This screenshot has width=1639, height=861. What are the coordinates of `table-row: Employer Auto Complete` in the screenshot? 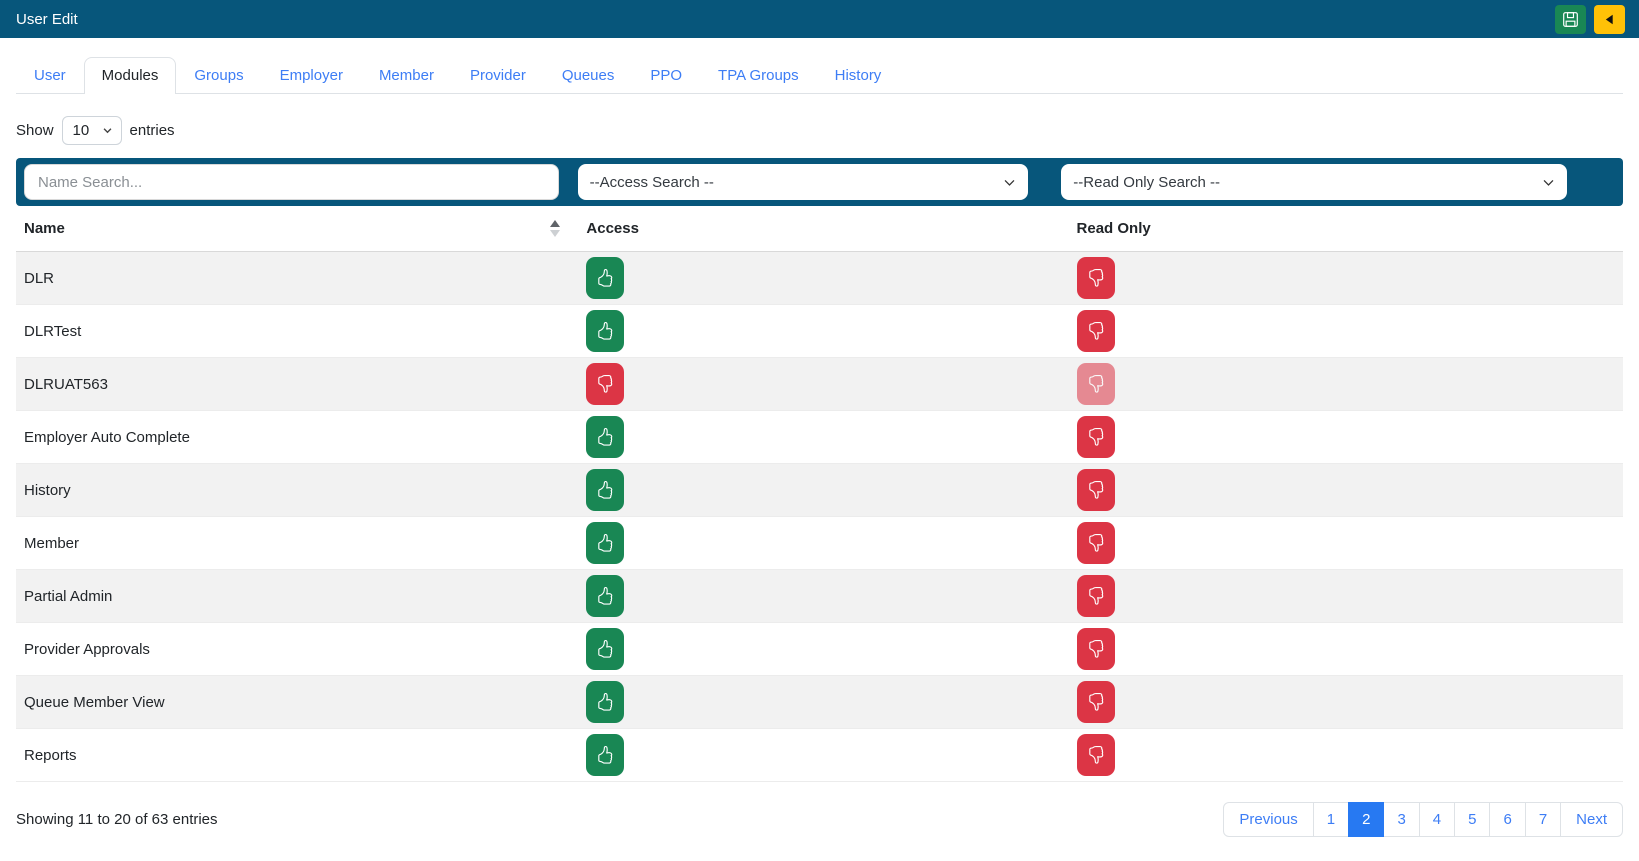 It's located at (819, 437).